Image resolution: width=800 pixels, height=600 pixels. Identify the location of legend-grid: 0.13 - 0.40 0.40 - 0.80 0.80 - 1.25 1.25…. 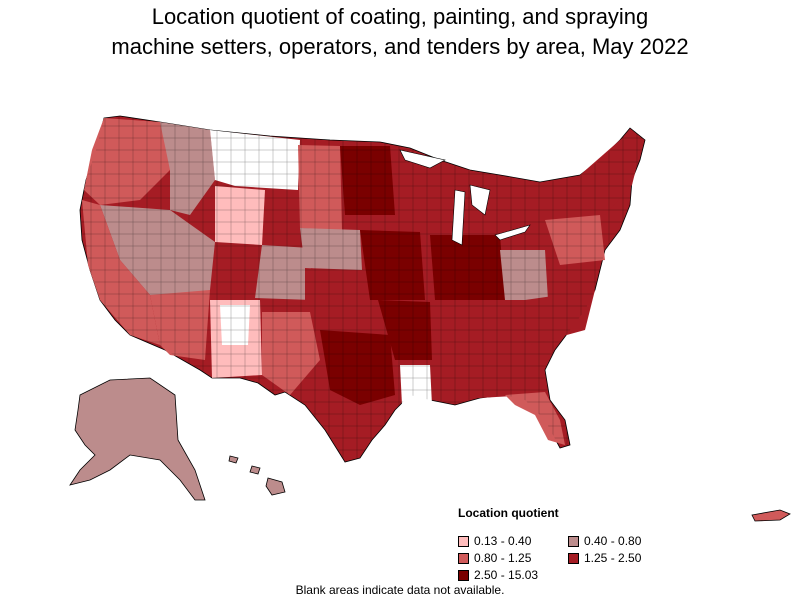
(573, 558).